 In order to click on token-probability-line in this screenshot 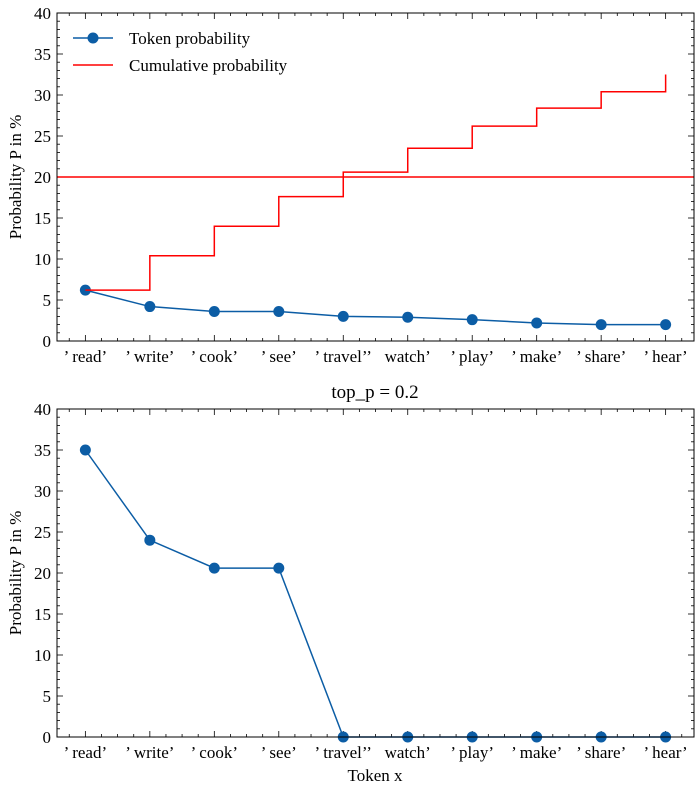, I will do `click(375, 307)`.